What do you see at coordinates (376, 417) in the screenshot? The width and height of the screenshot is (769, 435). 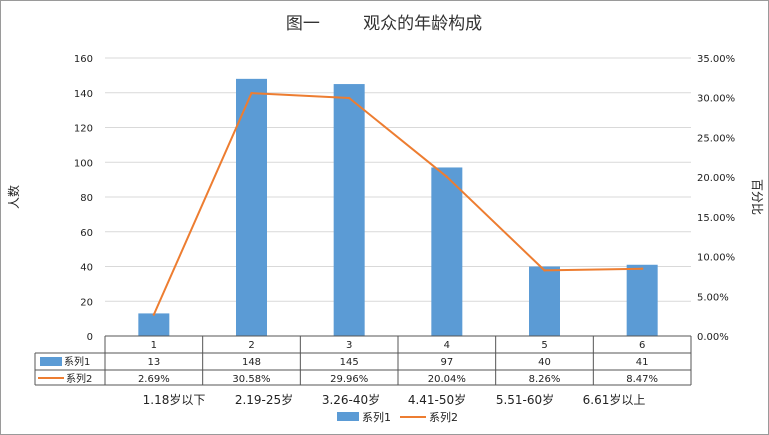 I see `legend-label: 系列1` at bounding box center [376, 417].